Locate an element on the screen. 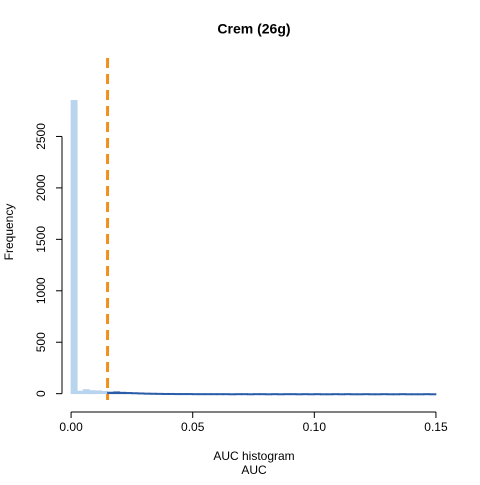 The height and width of the screenshot is (485, 480). y-tick-label: 2000 is located at coordinates (41, 187).